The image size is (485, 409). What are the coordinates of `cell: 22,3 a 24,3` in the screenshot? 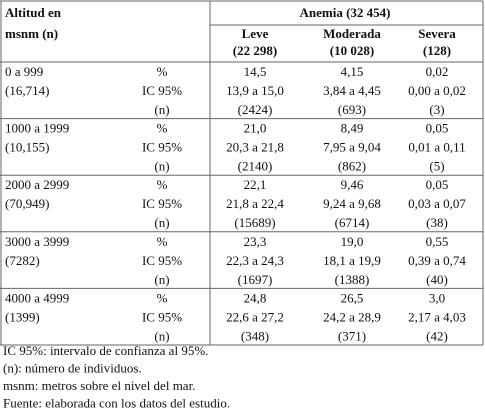 It's located at (255, 260).